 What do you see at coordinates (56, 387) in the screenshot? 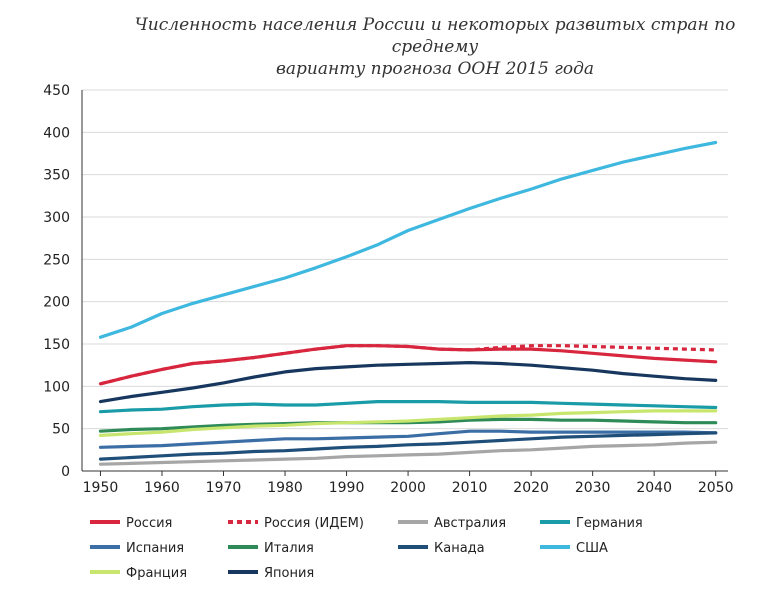
I see `y-tick-label: 100` at bounding box center [56, 387].